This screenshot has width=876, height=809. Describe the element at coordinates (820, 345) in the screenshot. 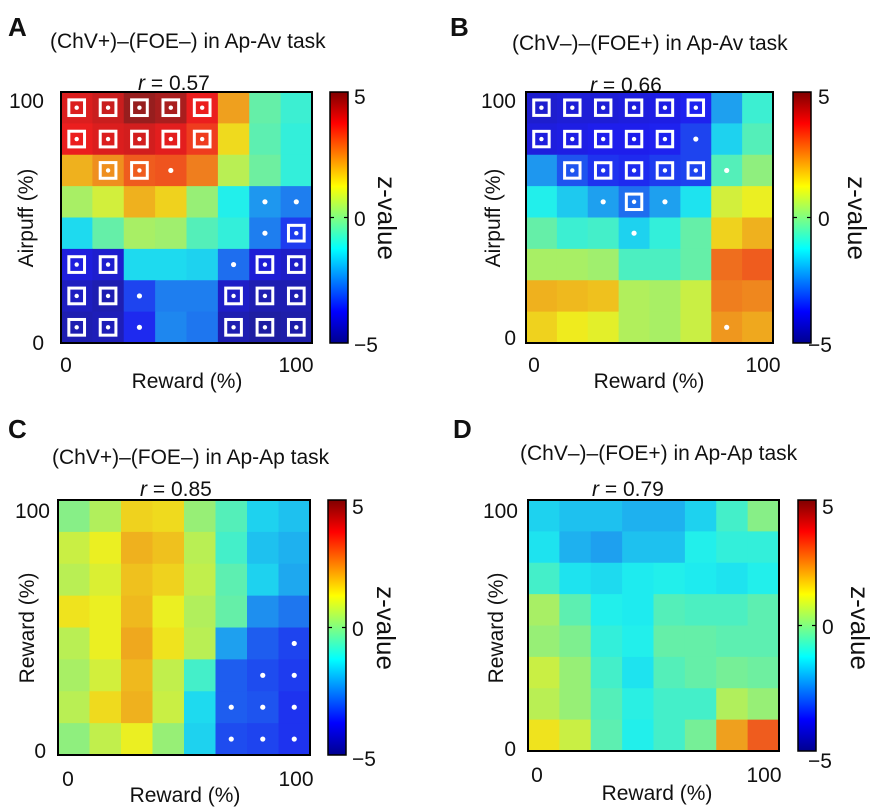

I see `colorbar-min-label: −5` at that location.